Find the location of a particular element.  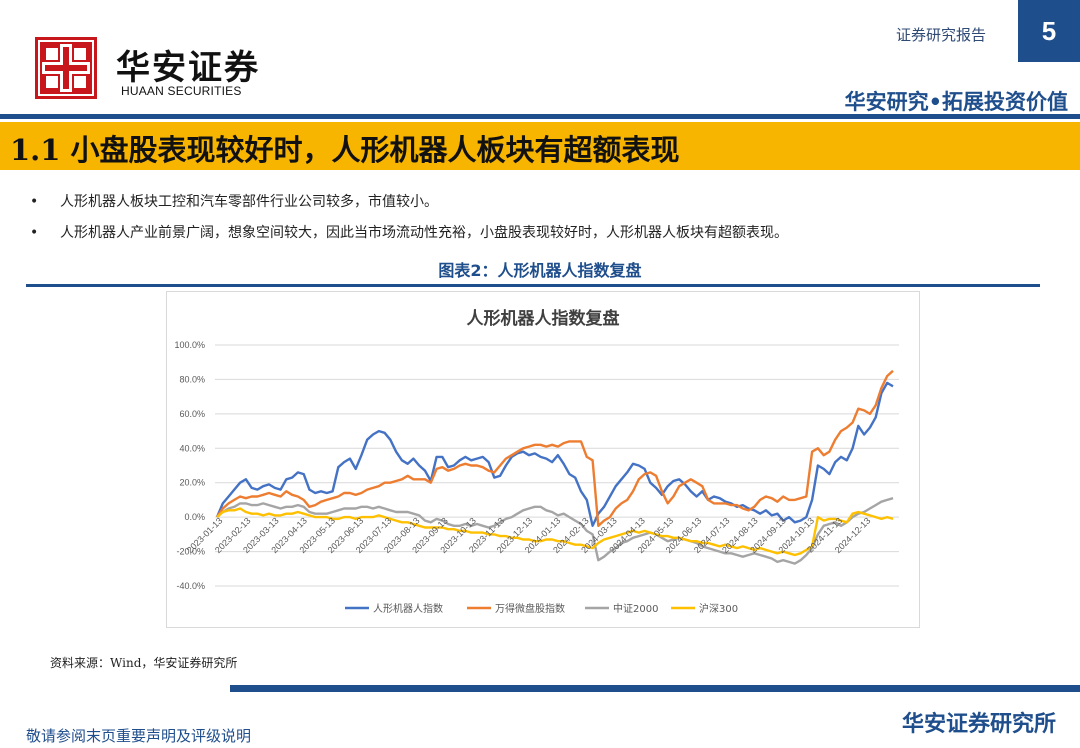

section-title-bar is located at coordinates (540, 146).